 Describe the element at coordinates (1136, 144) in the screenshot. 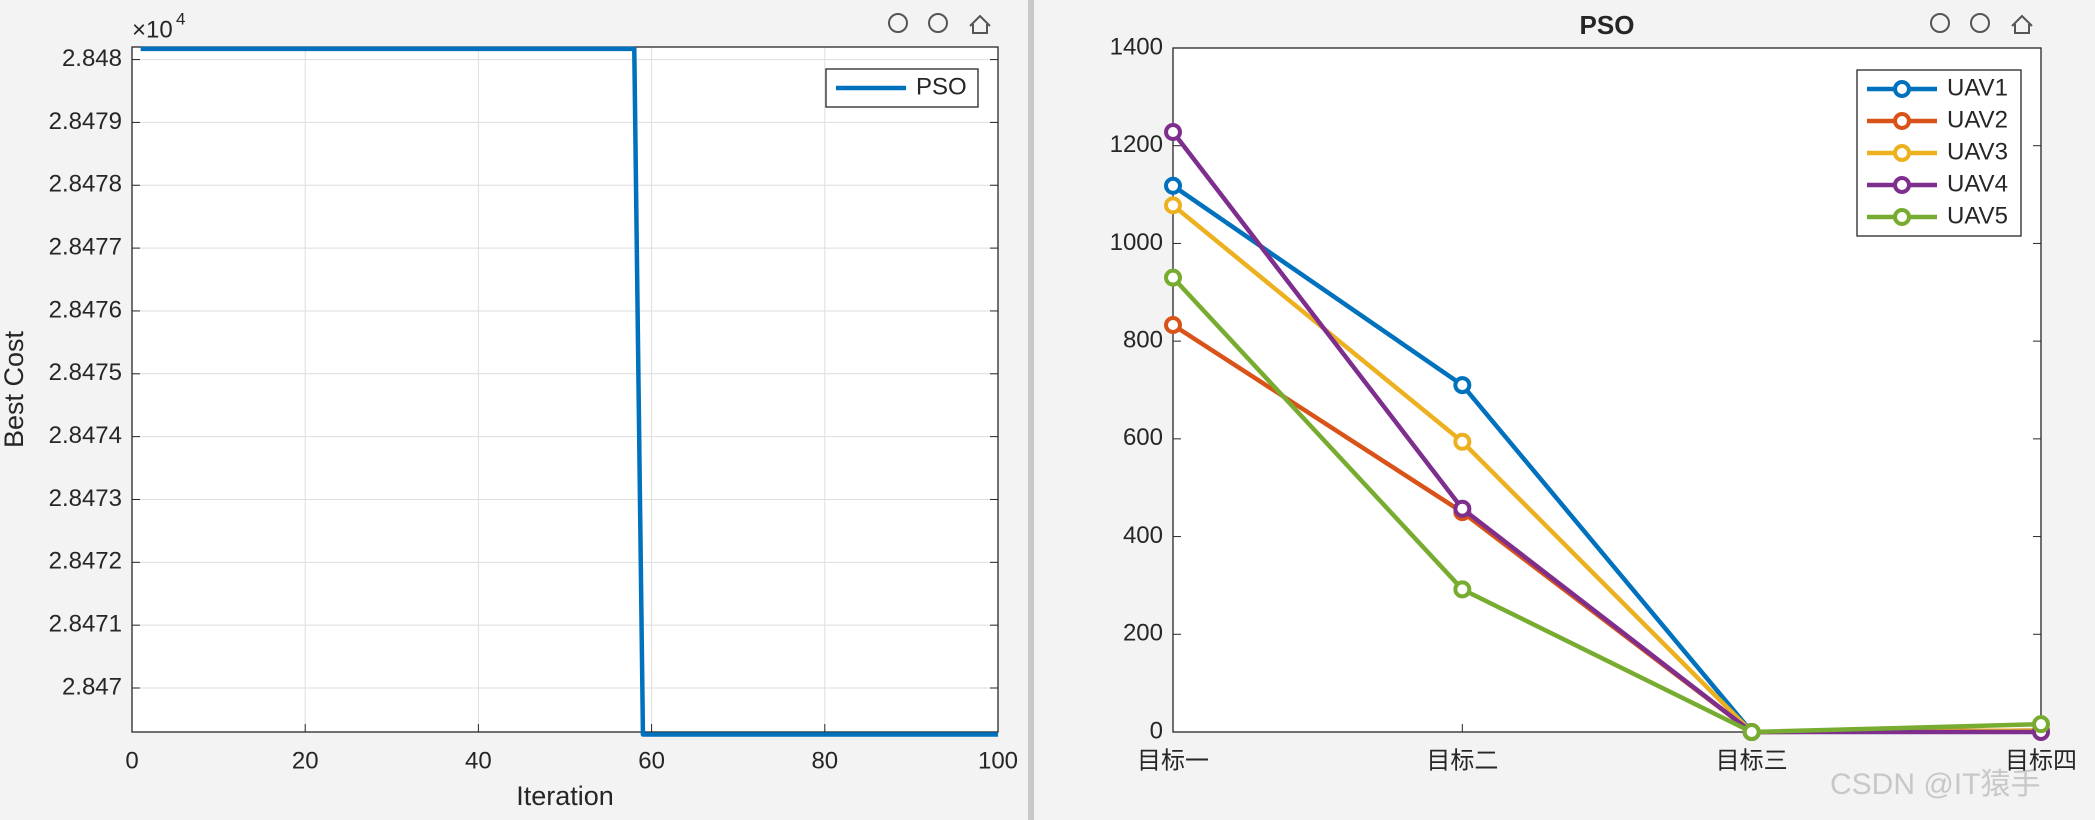

I see `y-tick-label: 1200` at that location.